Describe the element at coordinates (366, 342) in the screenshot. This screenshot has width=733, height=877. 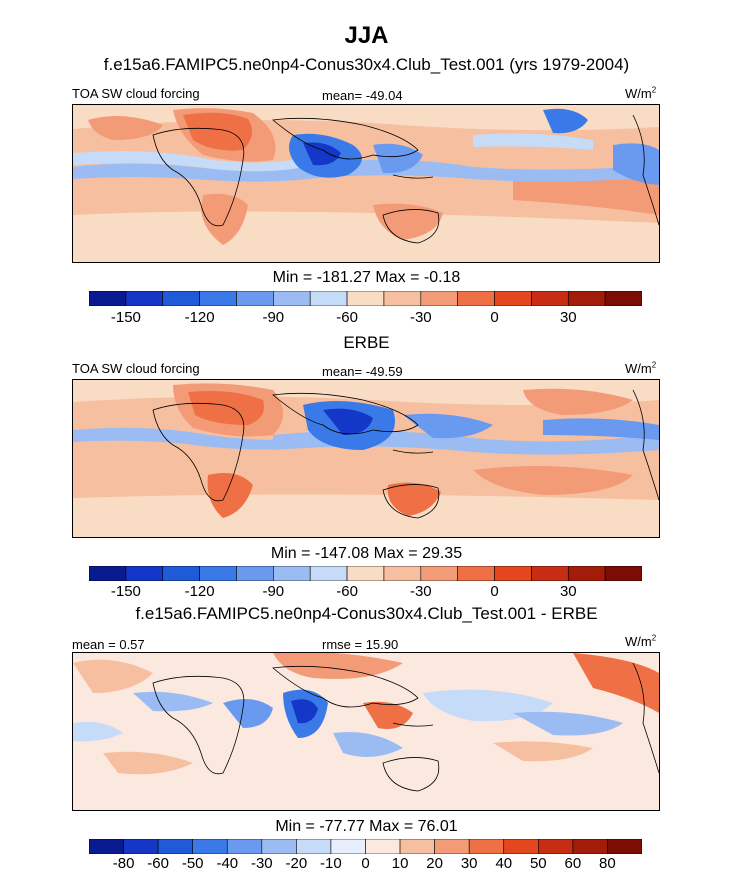
I see `panel-2-title: ERBE` at that location.